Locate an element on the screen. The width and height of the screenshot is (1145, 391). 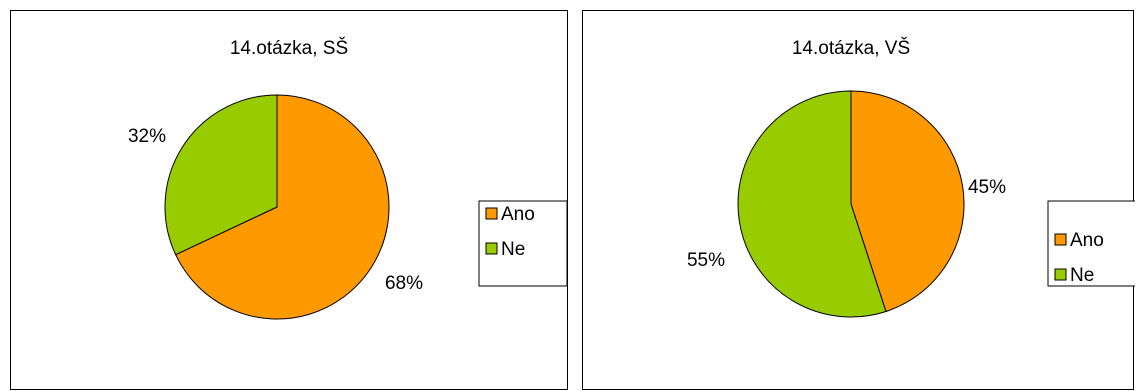
chart-title: 14.otázka, SŠ is located at coordinates (289, 48).